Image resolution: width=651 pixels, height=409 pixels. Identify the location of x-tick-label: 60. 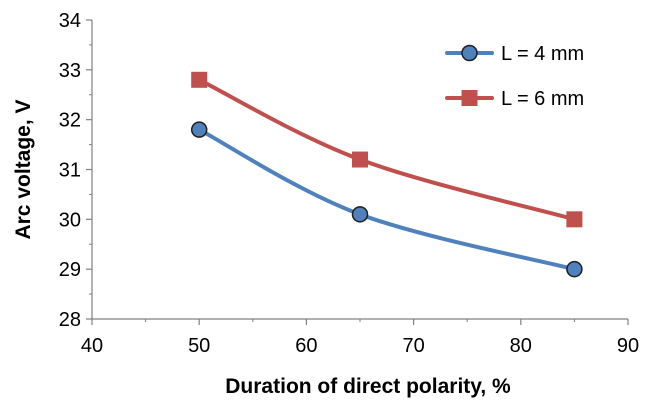
(306, 346).